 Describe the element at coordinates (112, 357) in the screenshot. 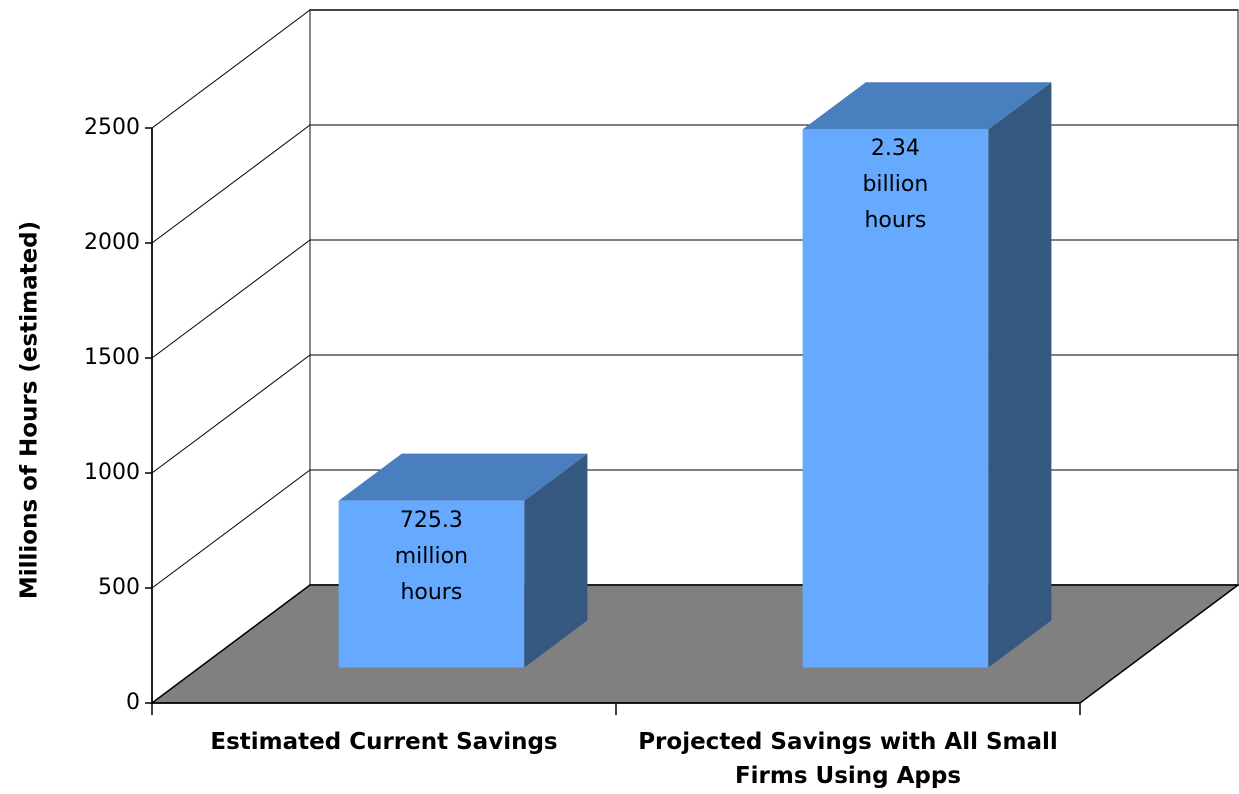

I see `y-tick-label: 1500` at that location.